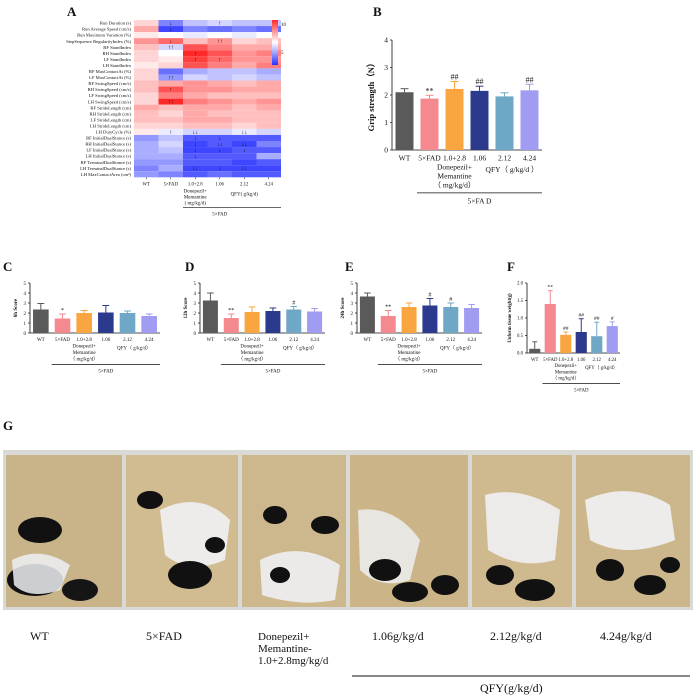  Describe the element at coordinates (245, 194) in the screenshot. I see `heatmap-qfy-label: QFY( g/kg/d)` at that location.